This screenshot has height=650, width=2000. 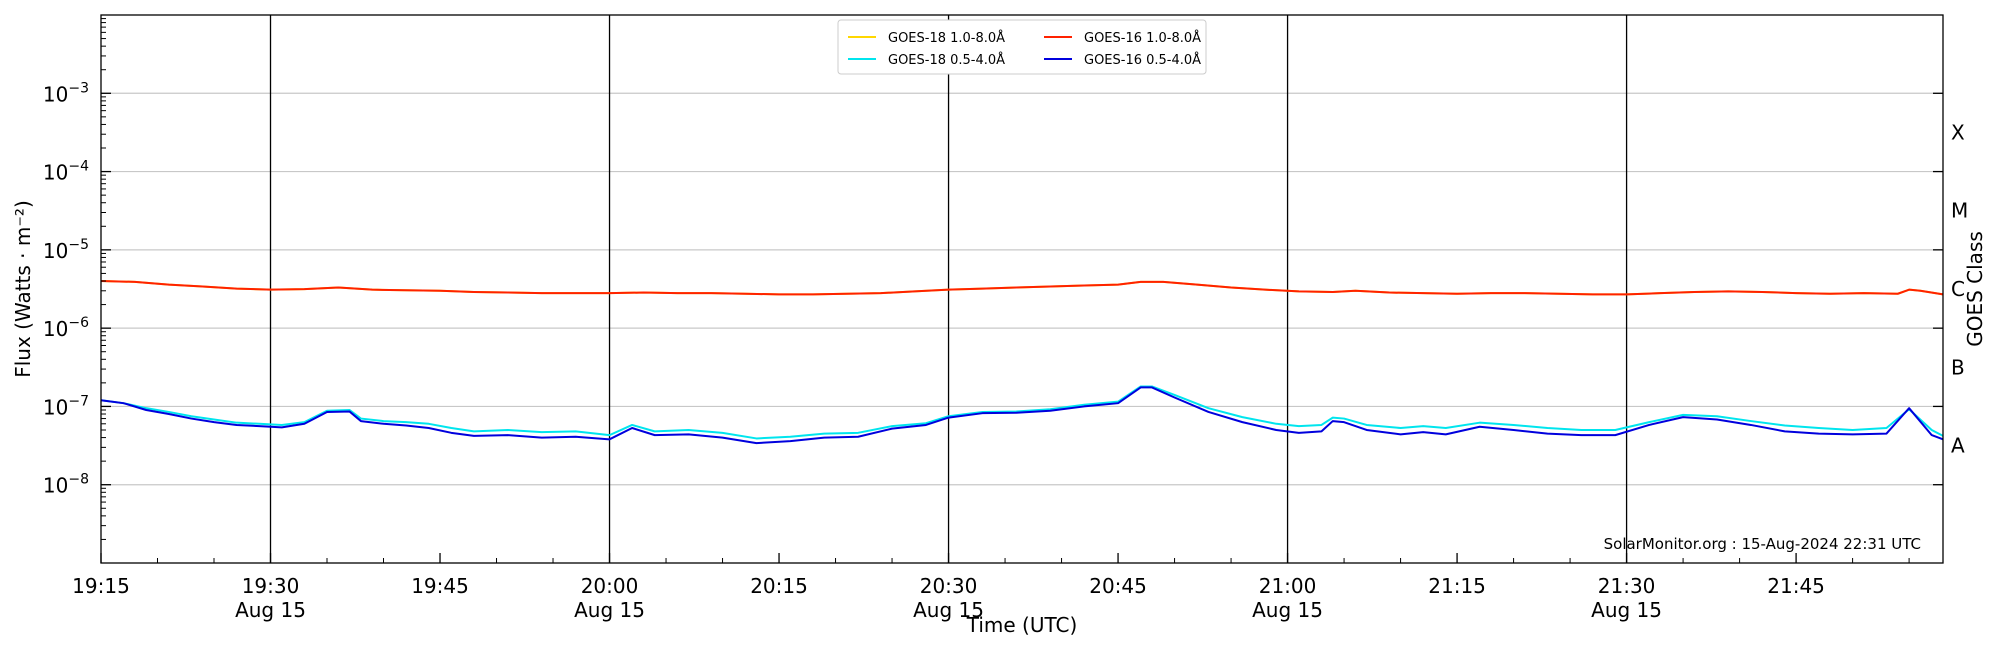 I want to click on credit-text: SolarMonitor.org : 15-Aug-2024 22:31 UTC, so click(x=1762, y=544).